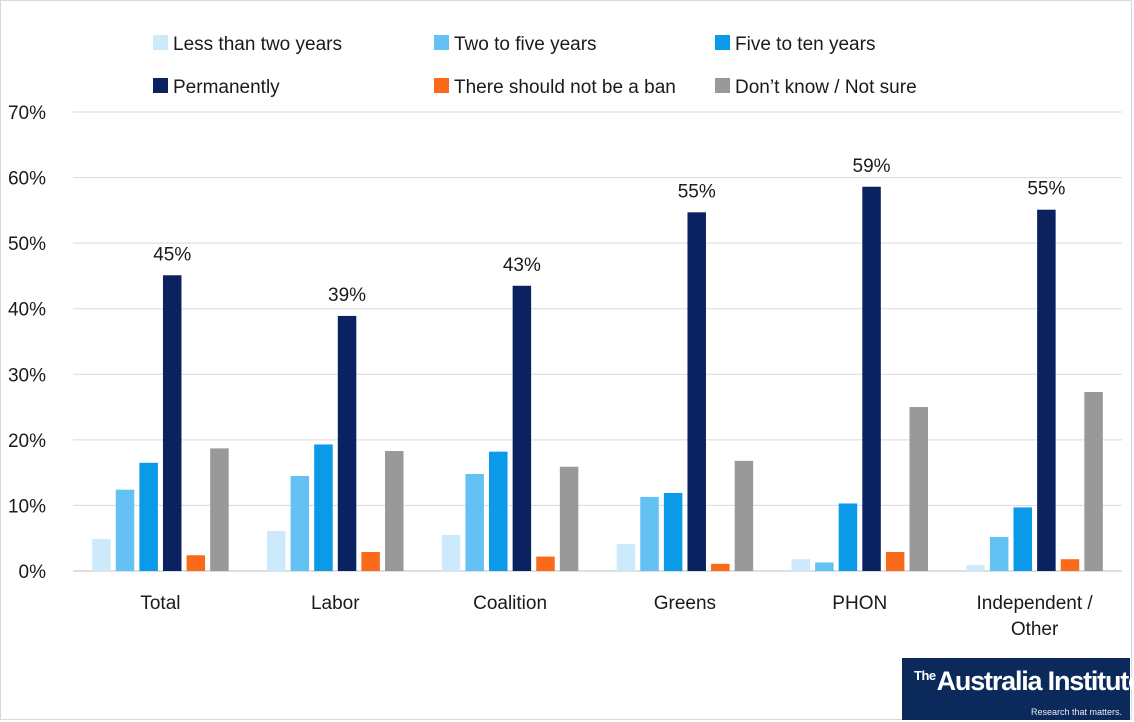 This screenshot has width=1134, height=722. Describe the element at coordinates (27, 244) in the screenshot. I see `y-tick-label: 50%` at that location.